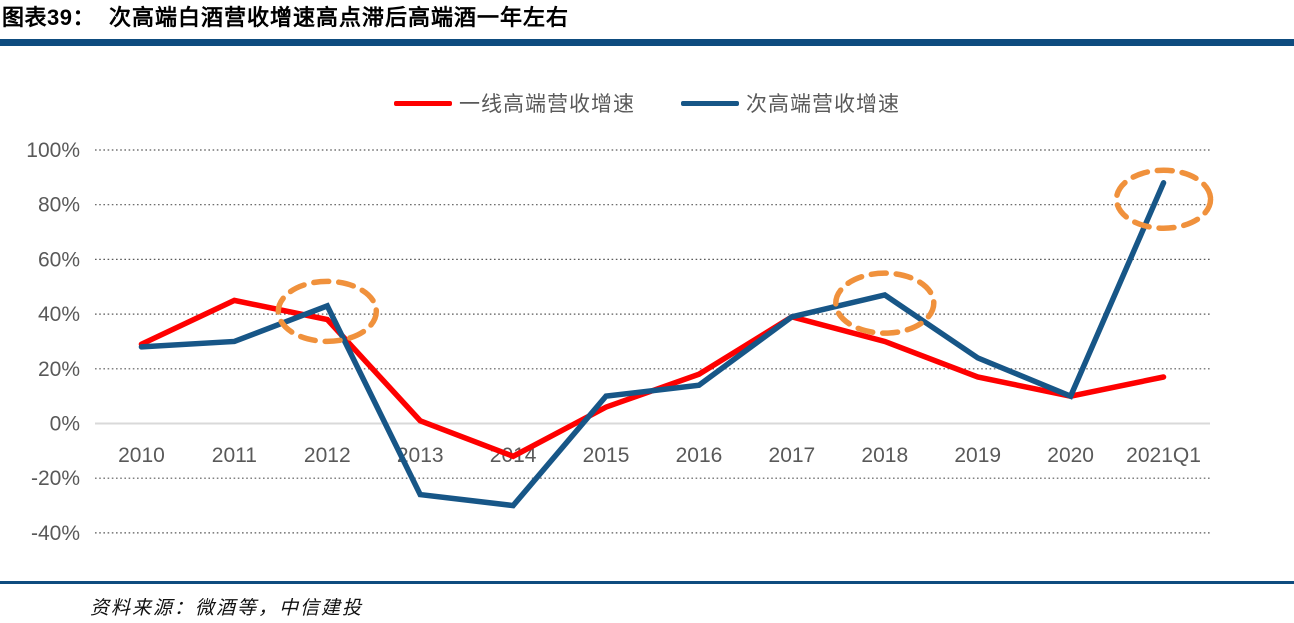  I want to click on x-tick-label: 2020, so click(1070, 455).